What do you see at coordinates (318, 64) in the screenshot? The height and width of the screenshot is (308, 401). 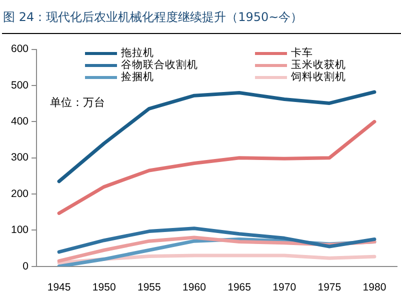 I see `legend-label: 玉米收获机` at bounding box center [318, 64].